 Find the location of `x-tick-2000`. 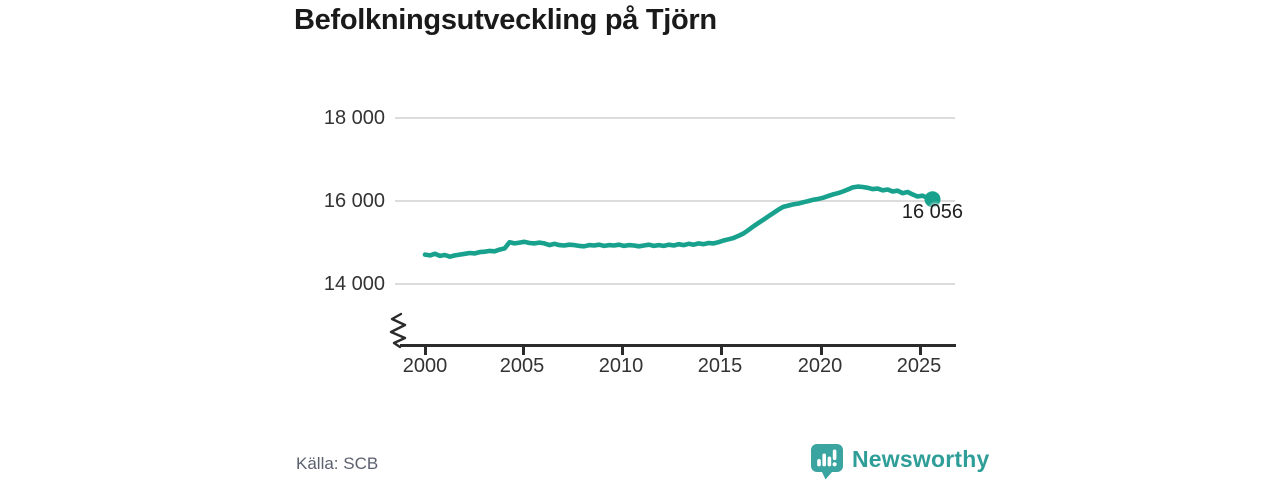

x-tick-2000 is located at coordinates (425, 350).